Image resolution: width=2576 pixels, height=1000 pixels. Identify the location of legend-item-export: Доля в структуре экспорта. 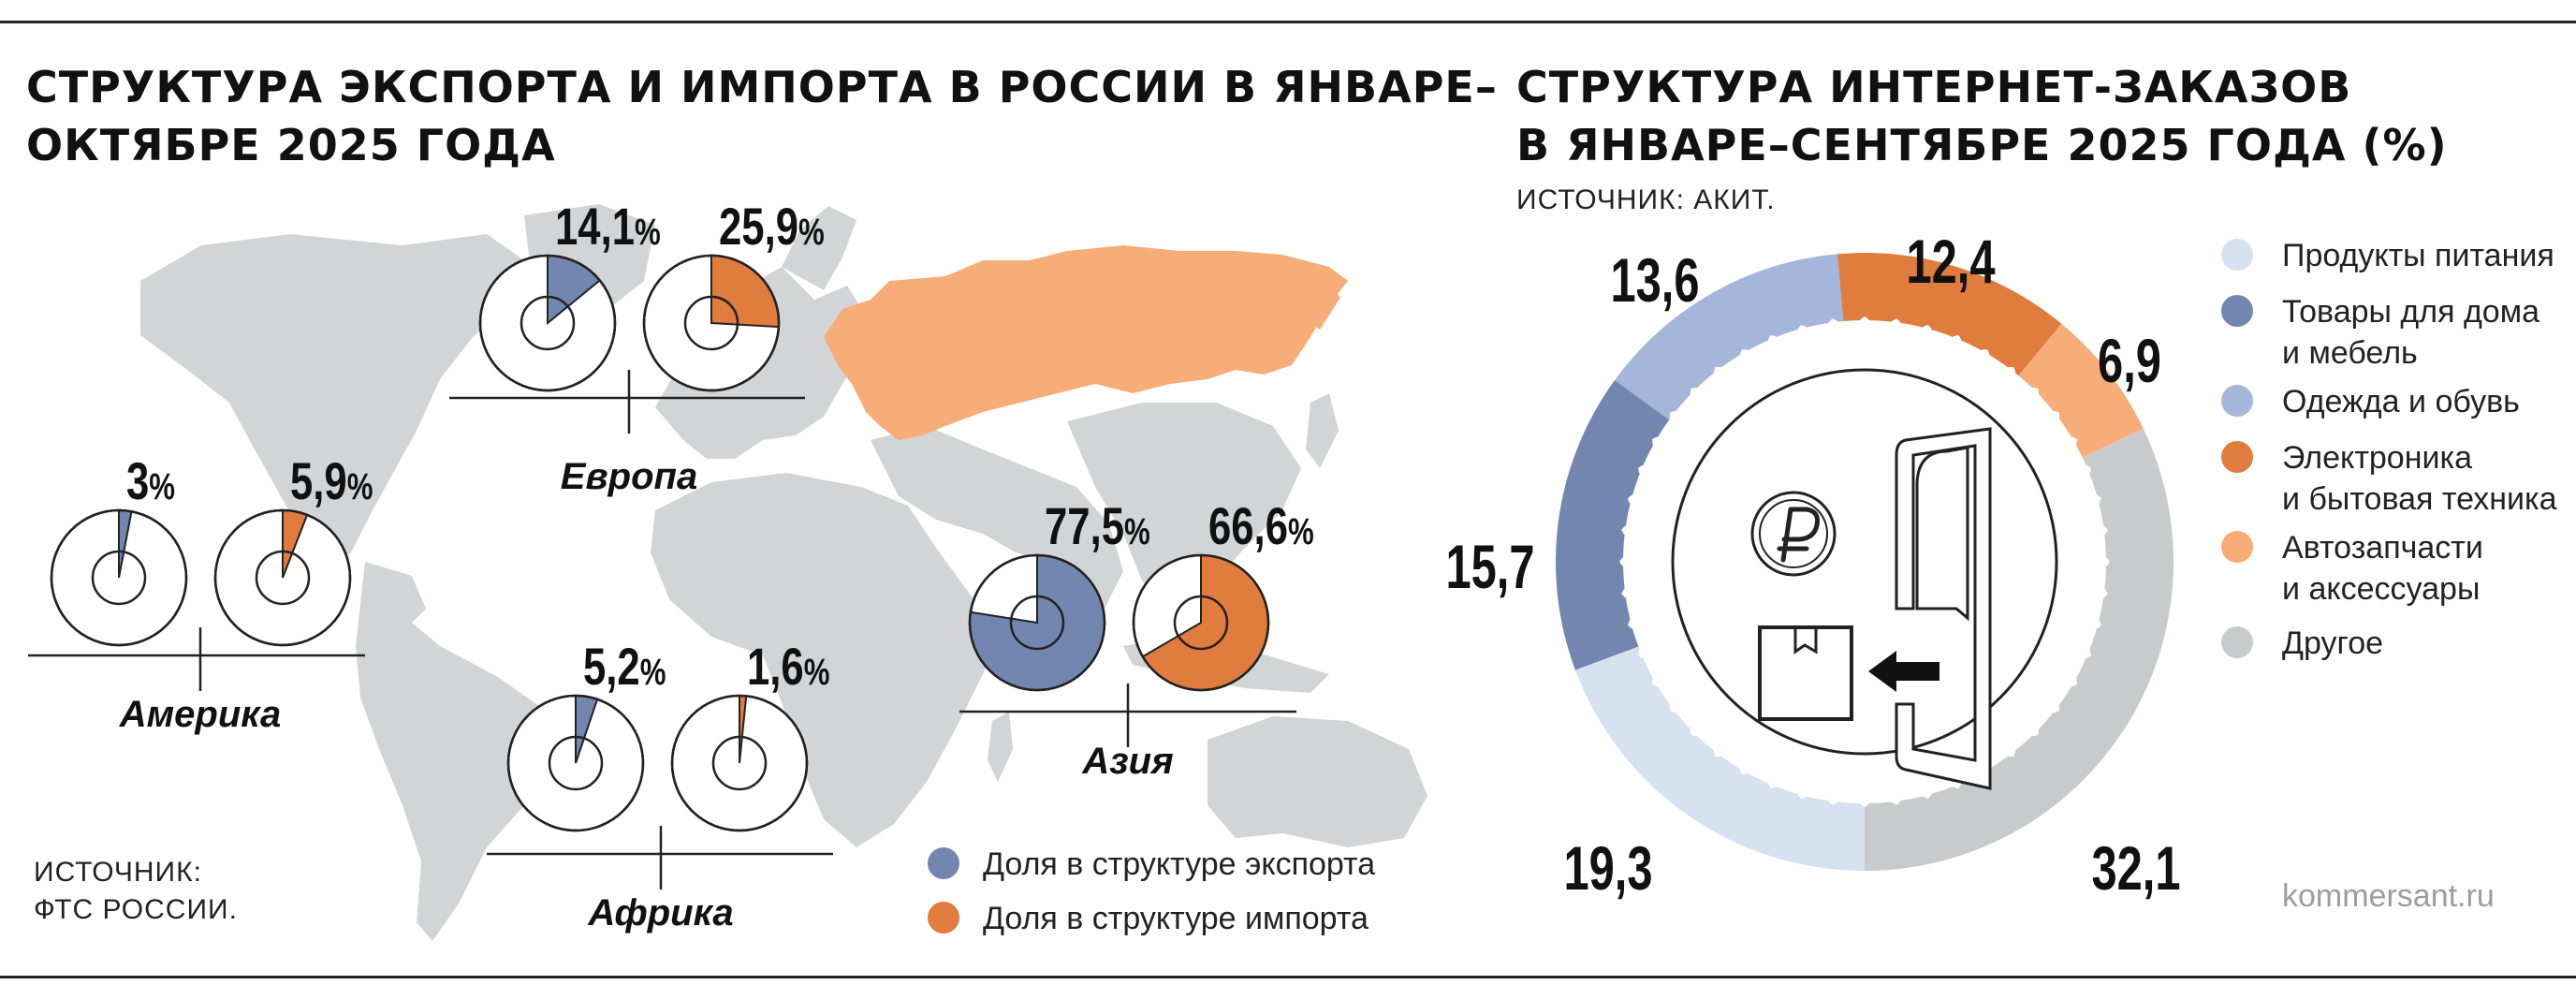
(1151, 864).